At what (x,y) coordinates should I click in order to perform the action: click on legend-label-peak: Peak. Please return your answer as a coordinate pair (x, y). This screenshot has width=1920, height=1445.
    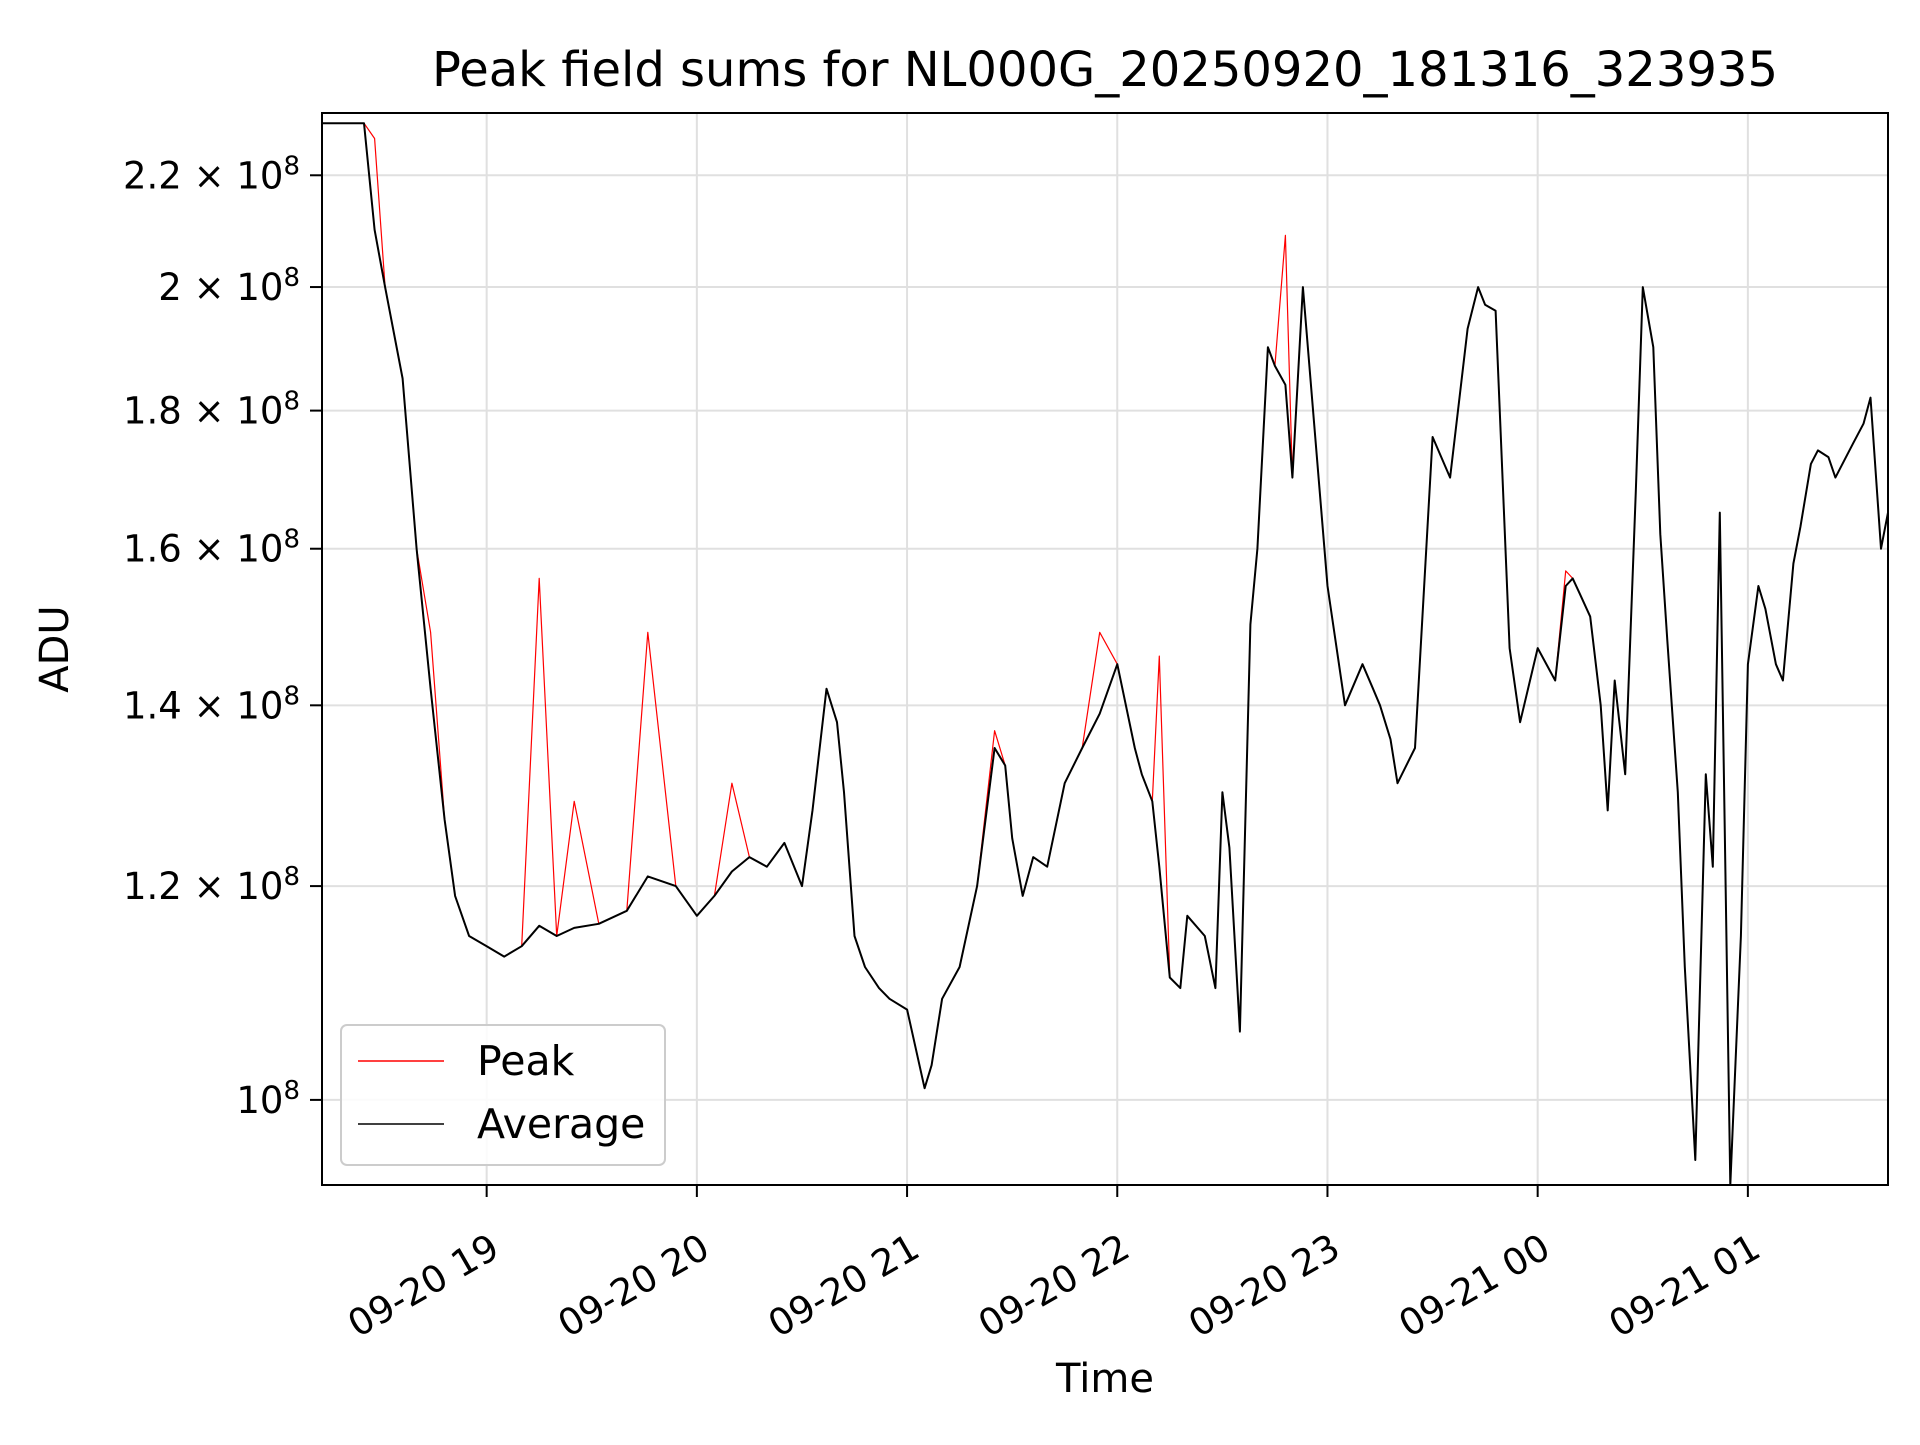
    Looking at the image, I should click on (526, 1061).